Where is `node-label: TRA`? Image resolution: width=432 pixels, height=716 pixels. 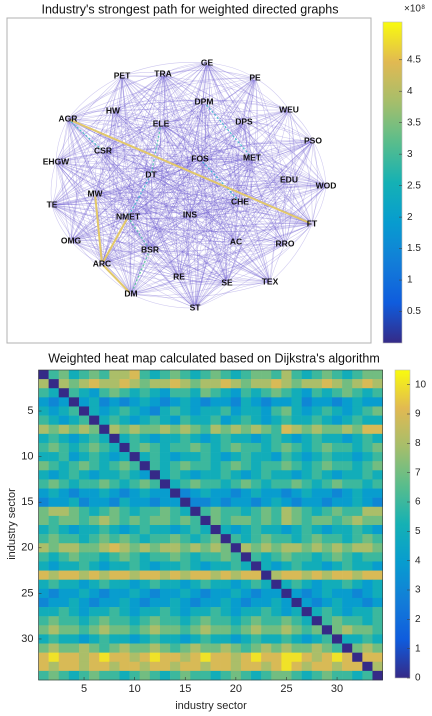 node-label: TRA is located at coordinates (162, 73).